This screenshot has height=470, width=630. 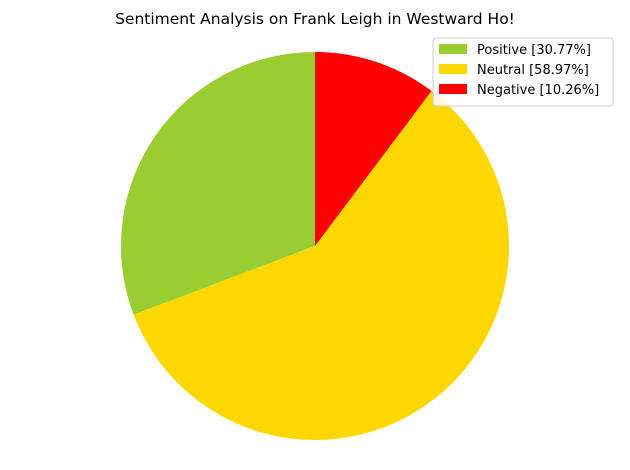 What do you see at coordinates (373, 149) in the screenshot?
I see `pie-slice-negative` at bounding box center [373, 149].